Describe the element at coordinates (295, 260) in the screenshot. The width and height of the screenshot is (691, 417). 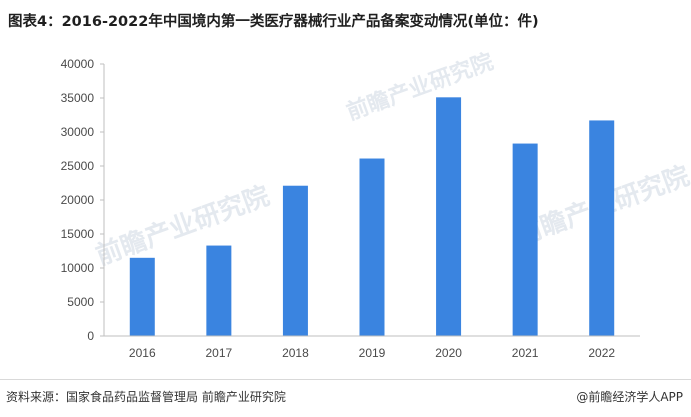
I see `bar-2018` at that location.